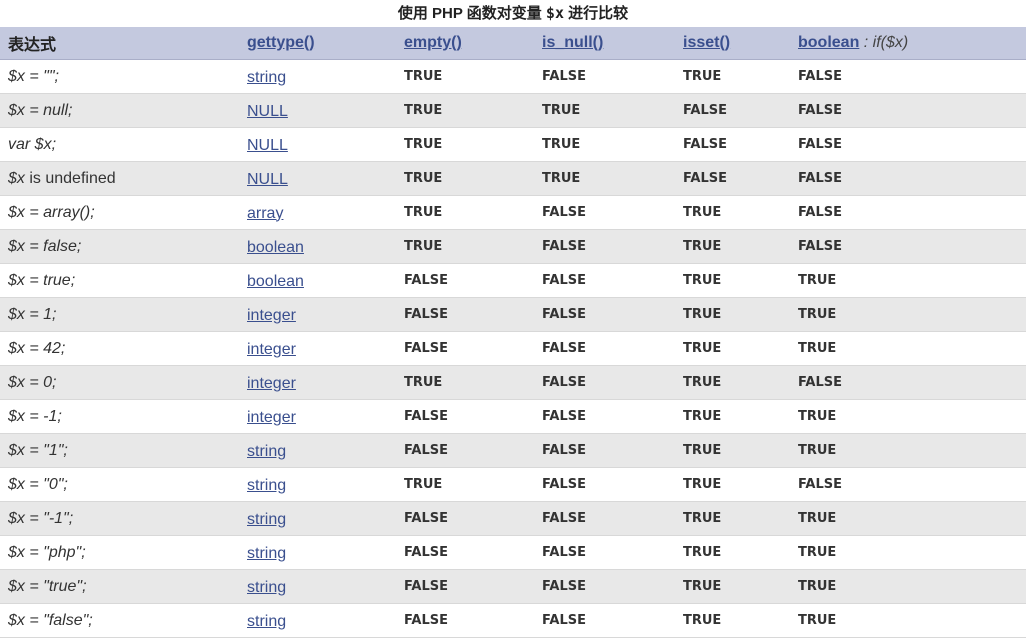  What do you see at coordinates (119, 518) in the screenshot?
I see `cell-expression: $x = "-1";` at bounding box center [119, 518].